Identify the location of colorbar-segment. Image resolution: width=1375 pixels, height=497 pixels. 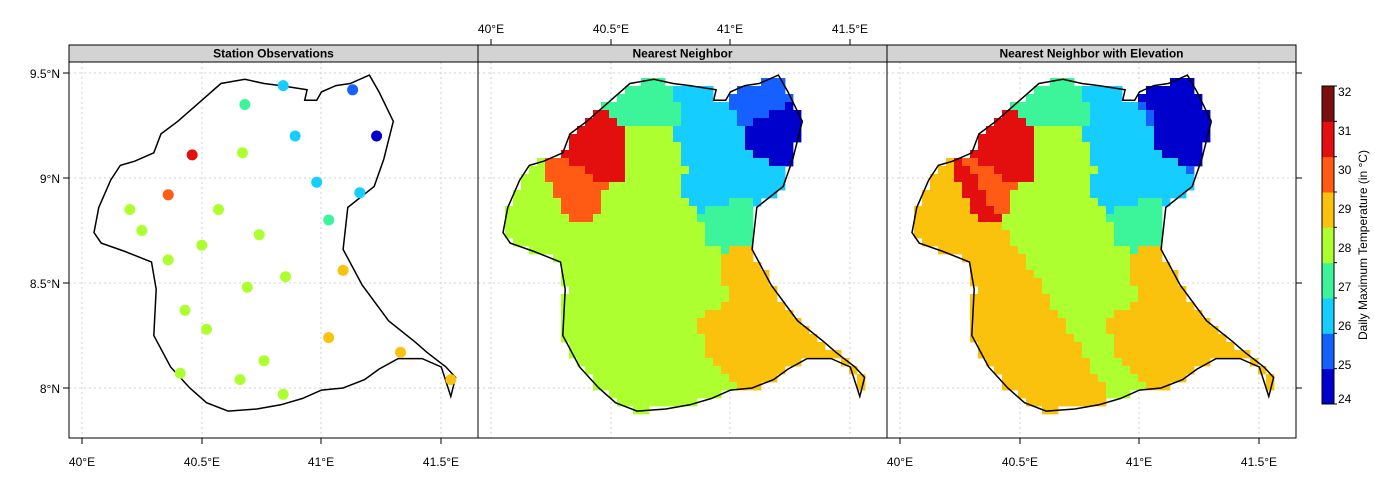
(1328, 174).